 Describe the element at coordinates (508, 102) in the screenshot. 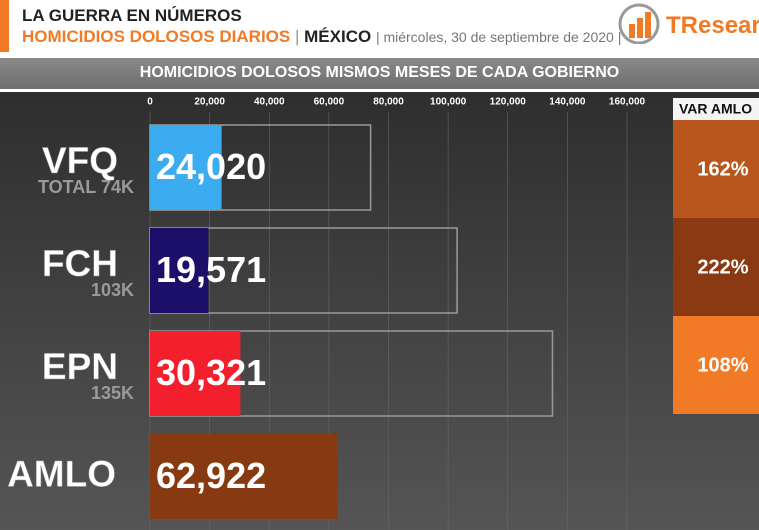

I see `x-tick-label: 120,000` at that location.